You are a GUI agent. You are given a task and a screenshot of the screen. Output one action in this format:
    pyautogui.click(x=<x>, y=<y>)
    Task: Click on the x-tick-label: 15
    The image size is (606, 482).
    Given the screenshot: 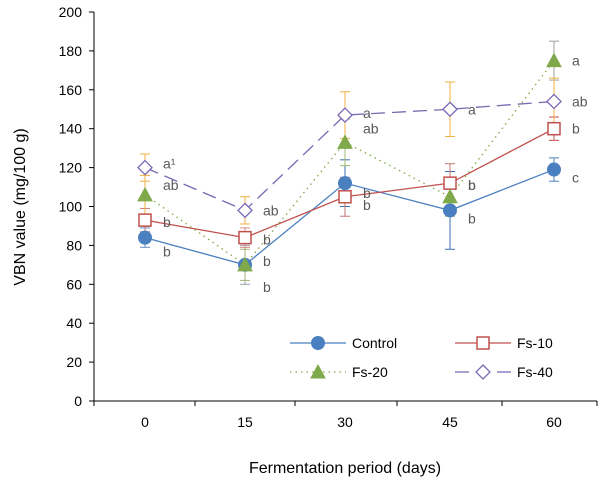 What is the action you would take?
    pyautogui.click(x=245, y=422)
    